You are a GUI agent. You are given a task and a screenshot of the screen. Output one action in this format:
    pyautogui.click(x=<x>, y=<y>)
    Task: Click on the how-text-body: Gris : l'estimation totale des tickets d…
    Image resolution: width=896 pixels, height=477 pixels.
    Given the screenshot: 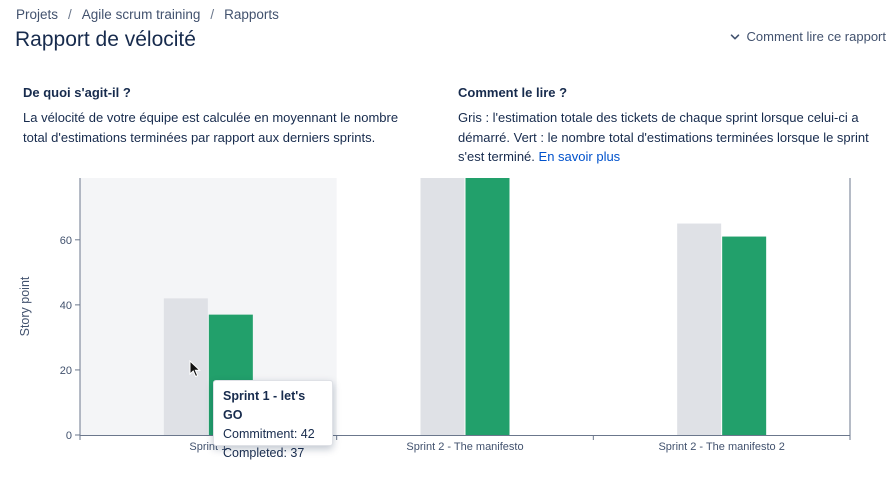 What is the action you would take?
    pyautogui.click(x=663, y=137)
    